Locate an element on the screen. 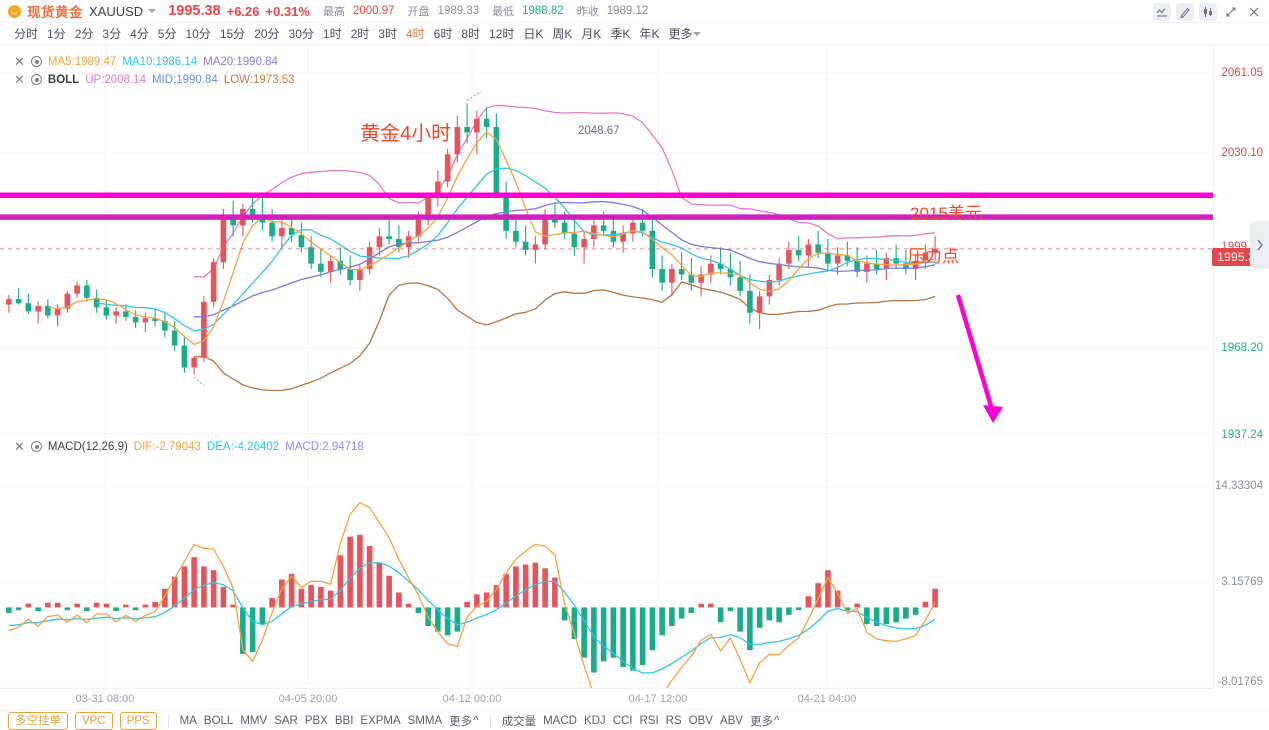 The width and height of the screenshot is (1269, 730). main-indicator-PBX: PBX is located at coordinates (316, 720).